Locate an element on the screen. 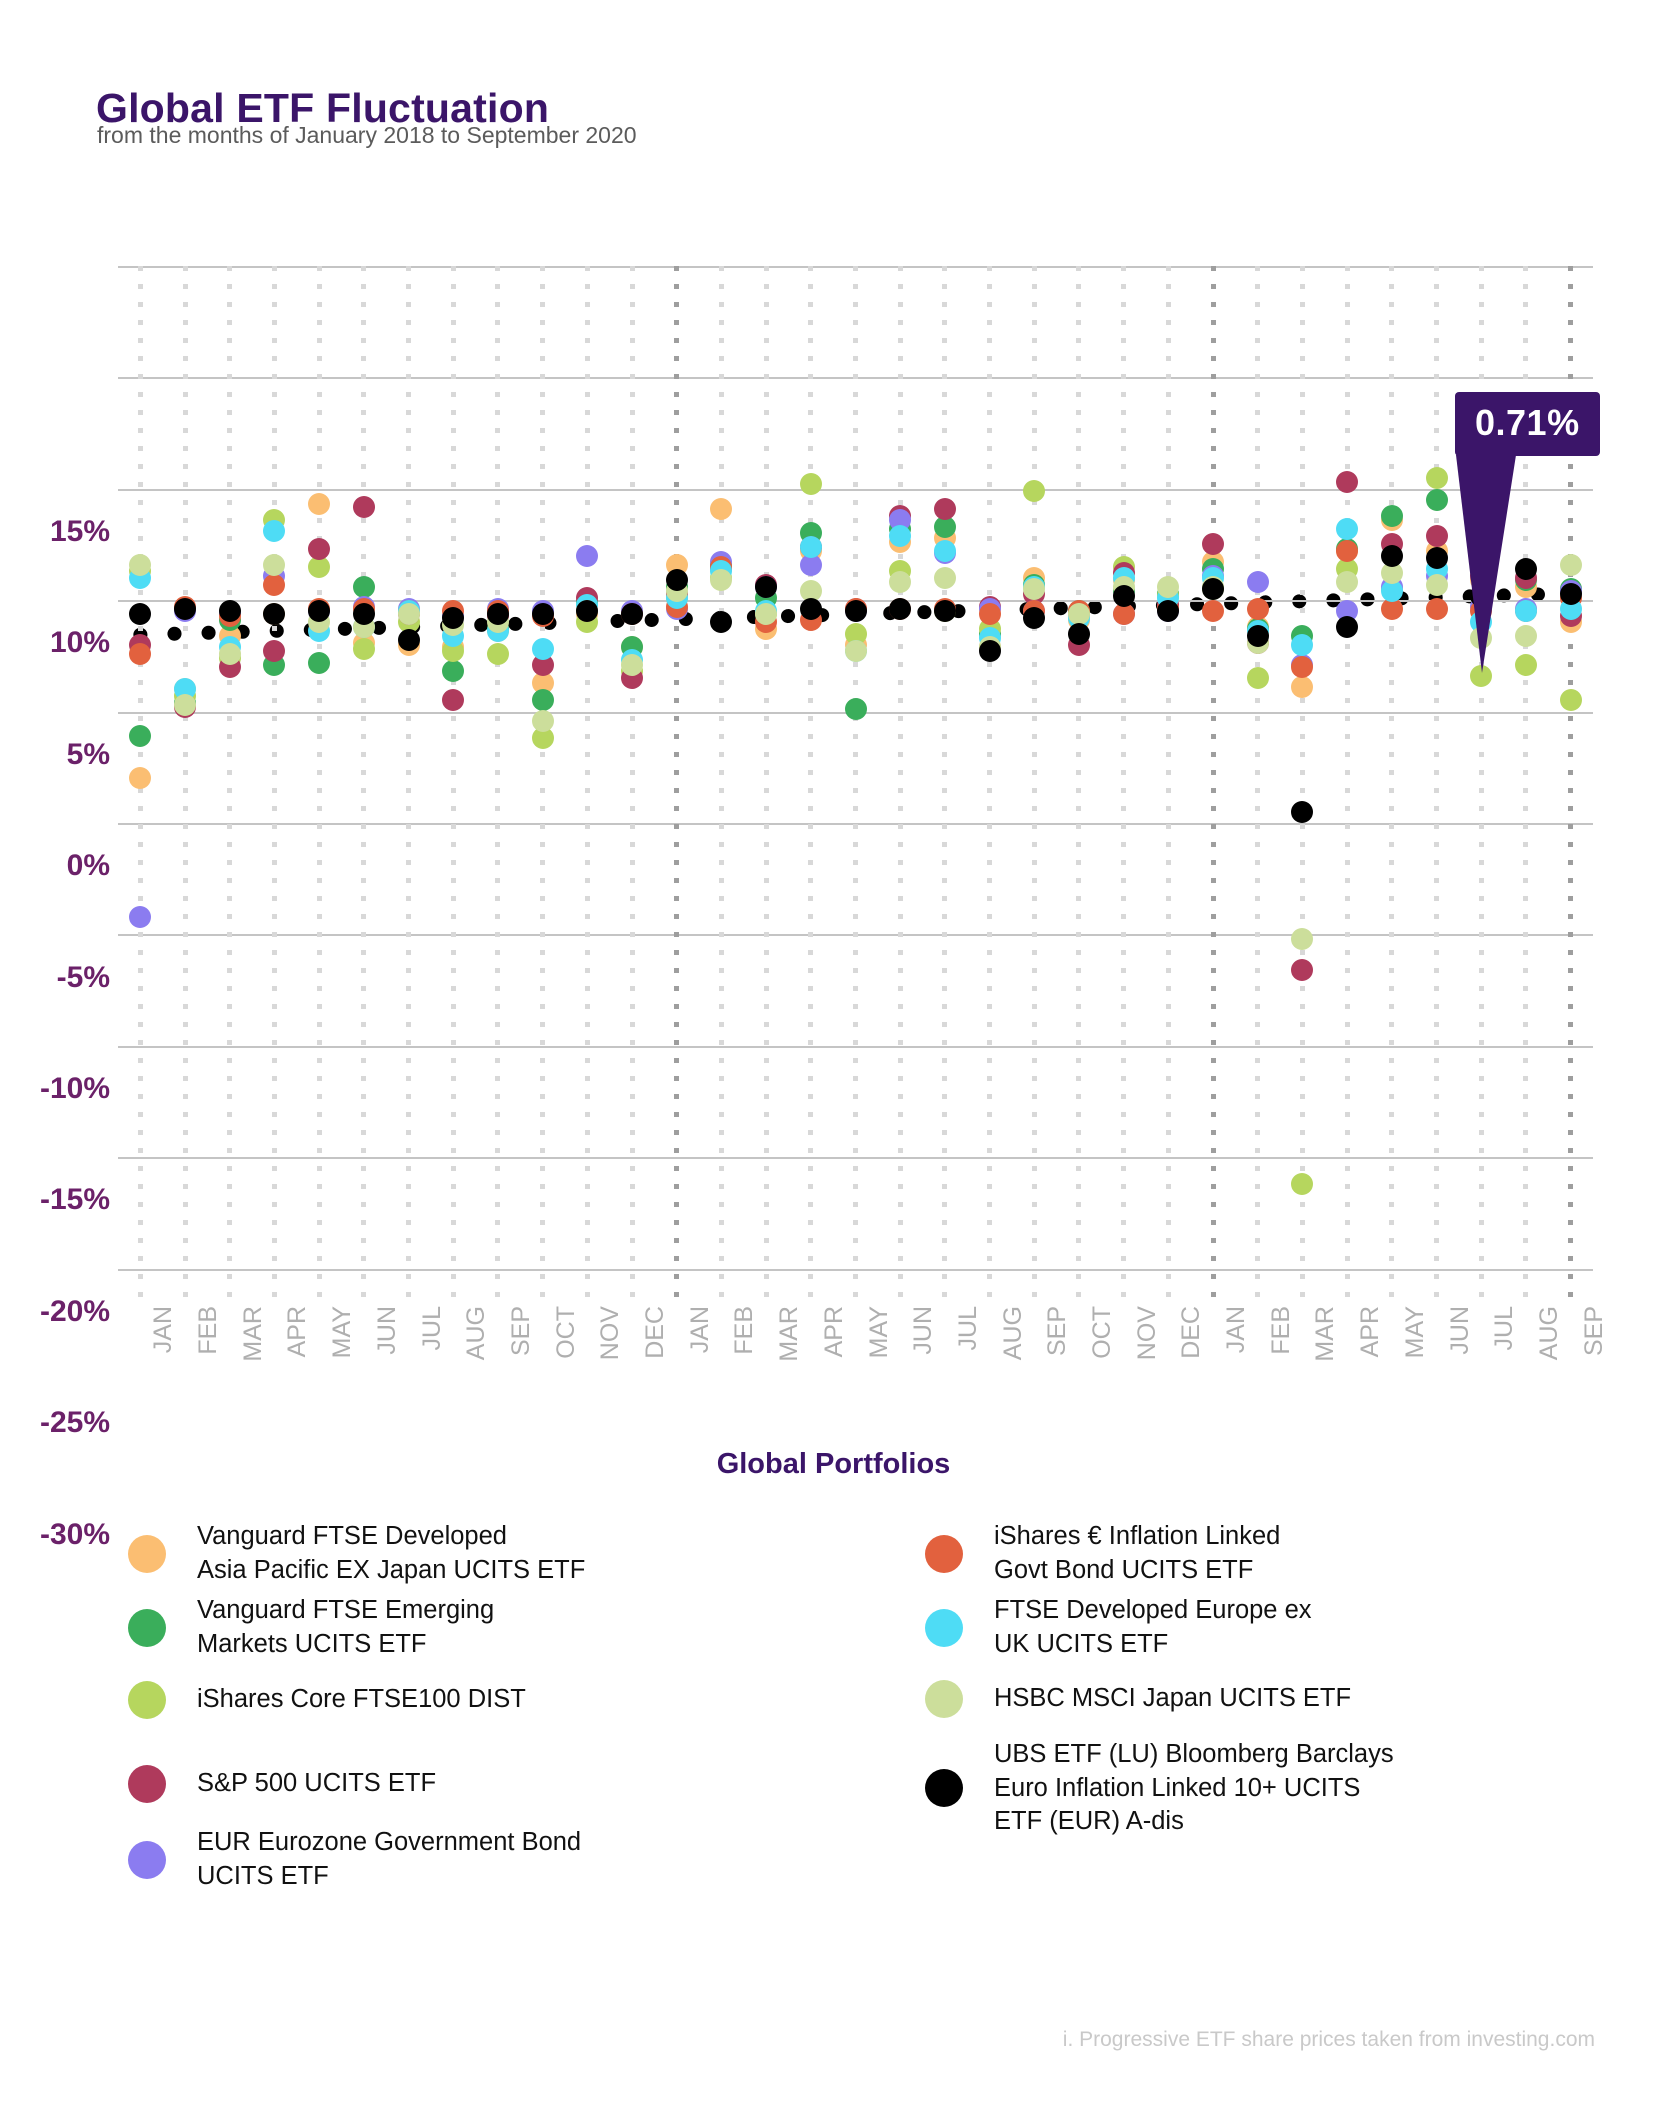 This screenshot has height=2101, width=1667. legend-item: Vanguard FTSE Emerging Markets UCITS ETF is located at coordinates (311, 1627).